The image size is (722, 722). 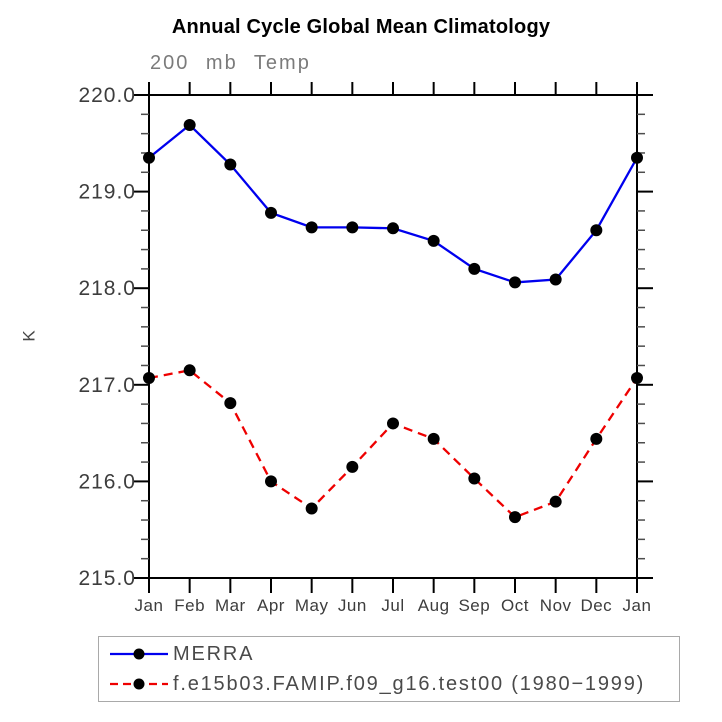 What do you see at coordinates (271, 605) in the screenshot?
I see `x-tick-label: Apr` at bounding box center [271, 605].